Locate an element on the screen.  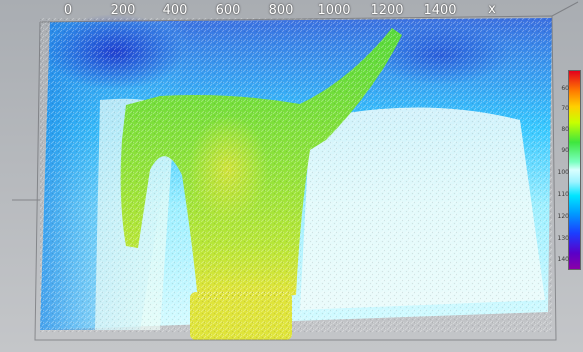
colorbar-tick-label: 70 is located at coordinates (565, 108).